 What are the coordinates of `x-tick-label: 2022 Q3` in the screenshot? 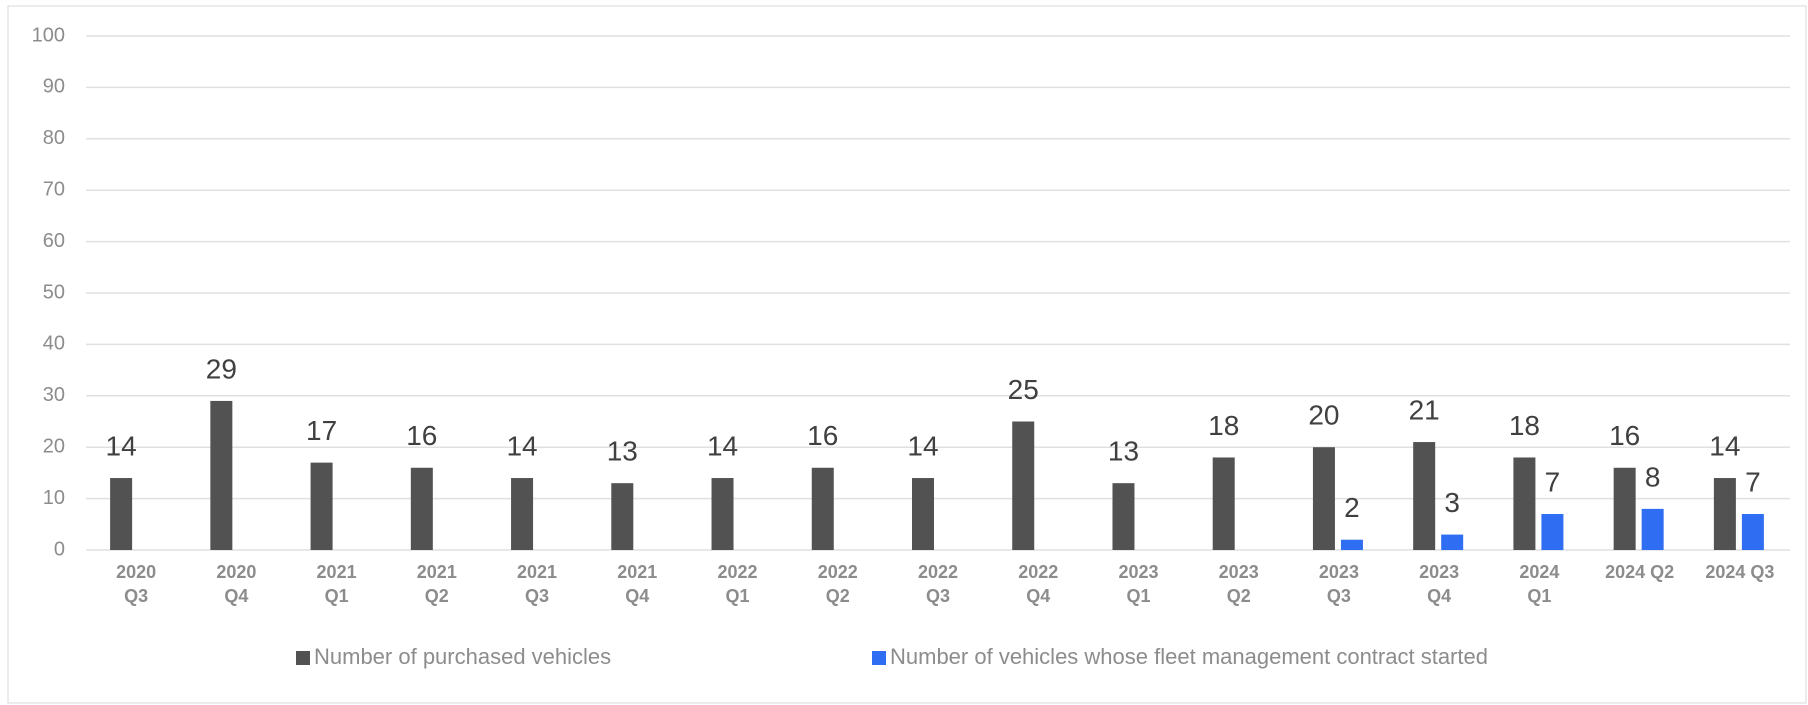 It's located at (938, 584).